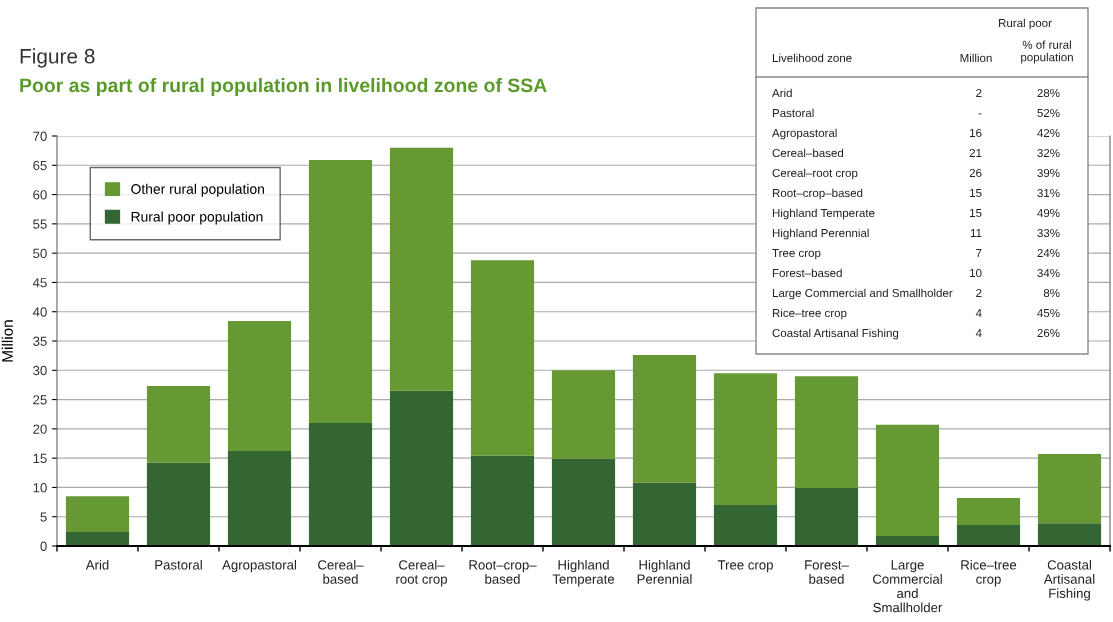 The image size is (1113, 622). Describe the element at coordinates (793, 113) in the screenshot. I see `text: Pastoral` at that location.